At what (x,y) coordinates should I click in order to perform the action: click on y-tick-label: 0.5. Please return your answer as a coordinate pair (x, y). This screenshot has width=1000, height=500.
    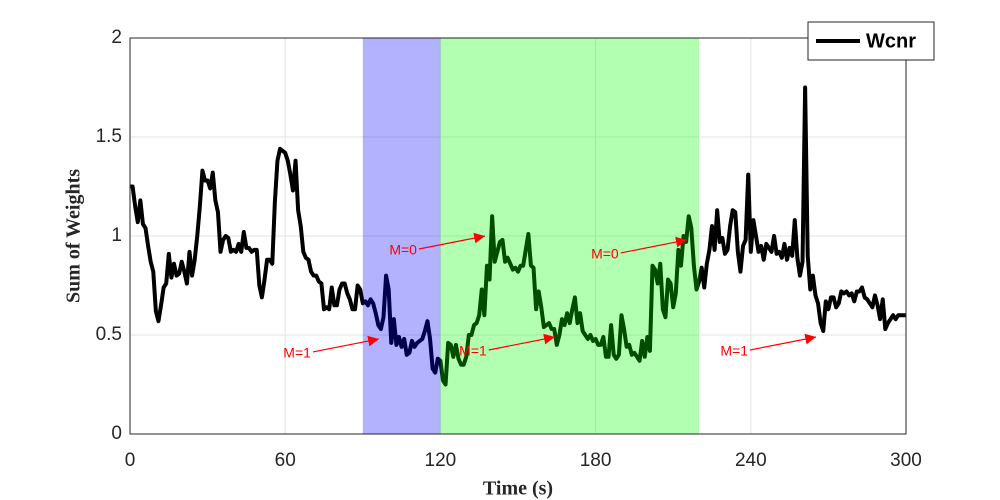
    Looking at the image, I should click on (109, 334).